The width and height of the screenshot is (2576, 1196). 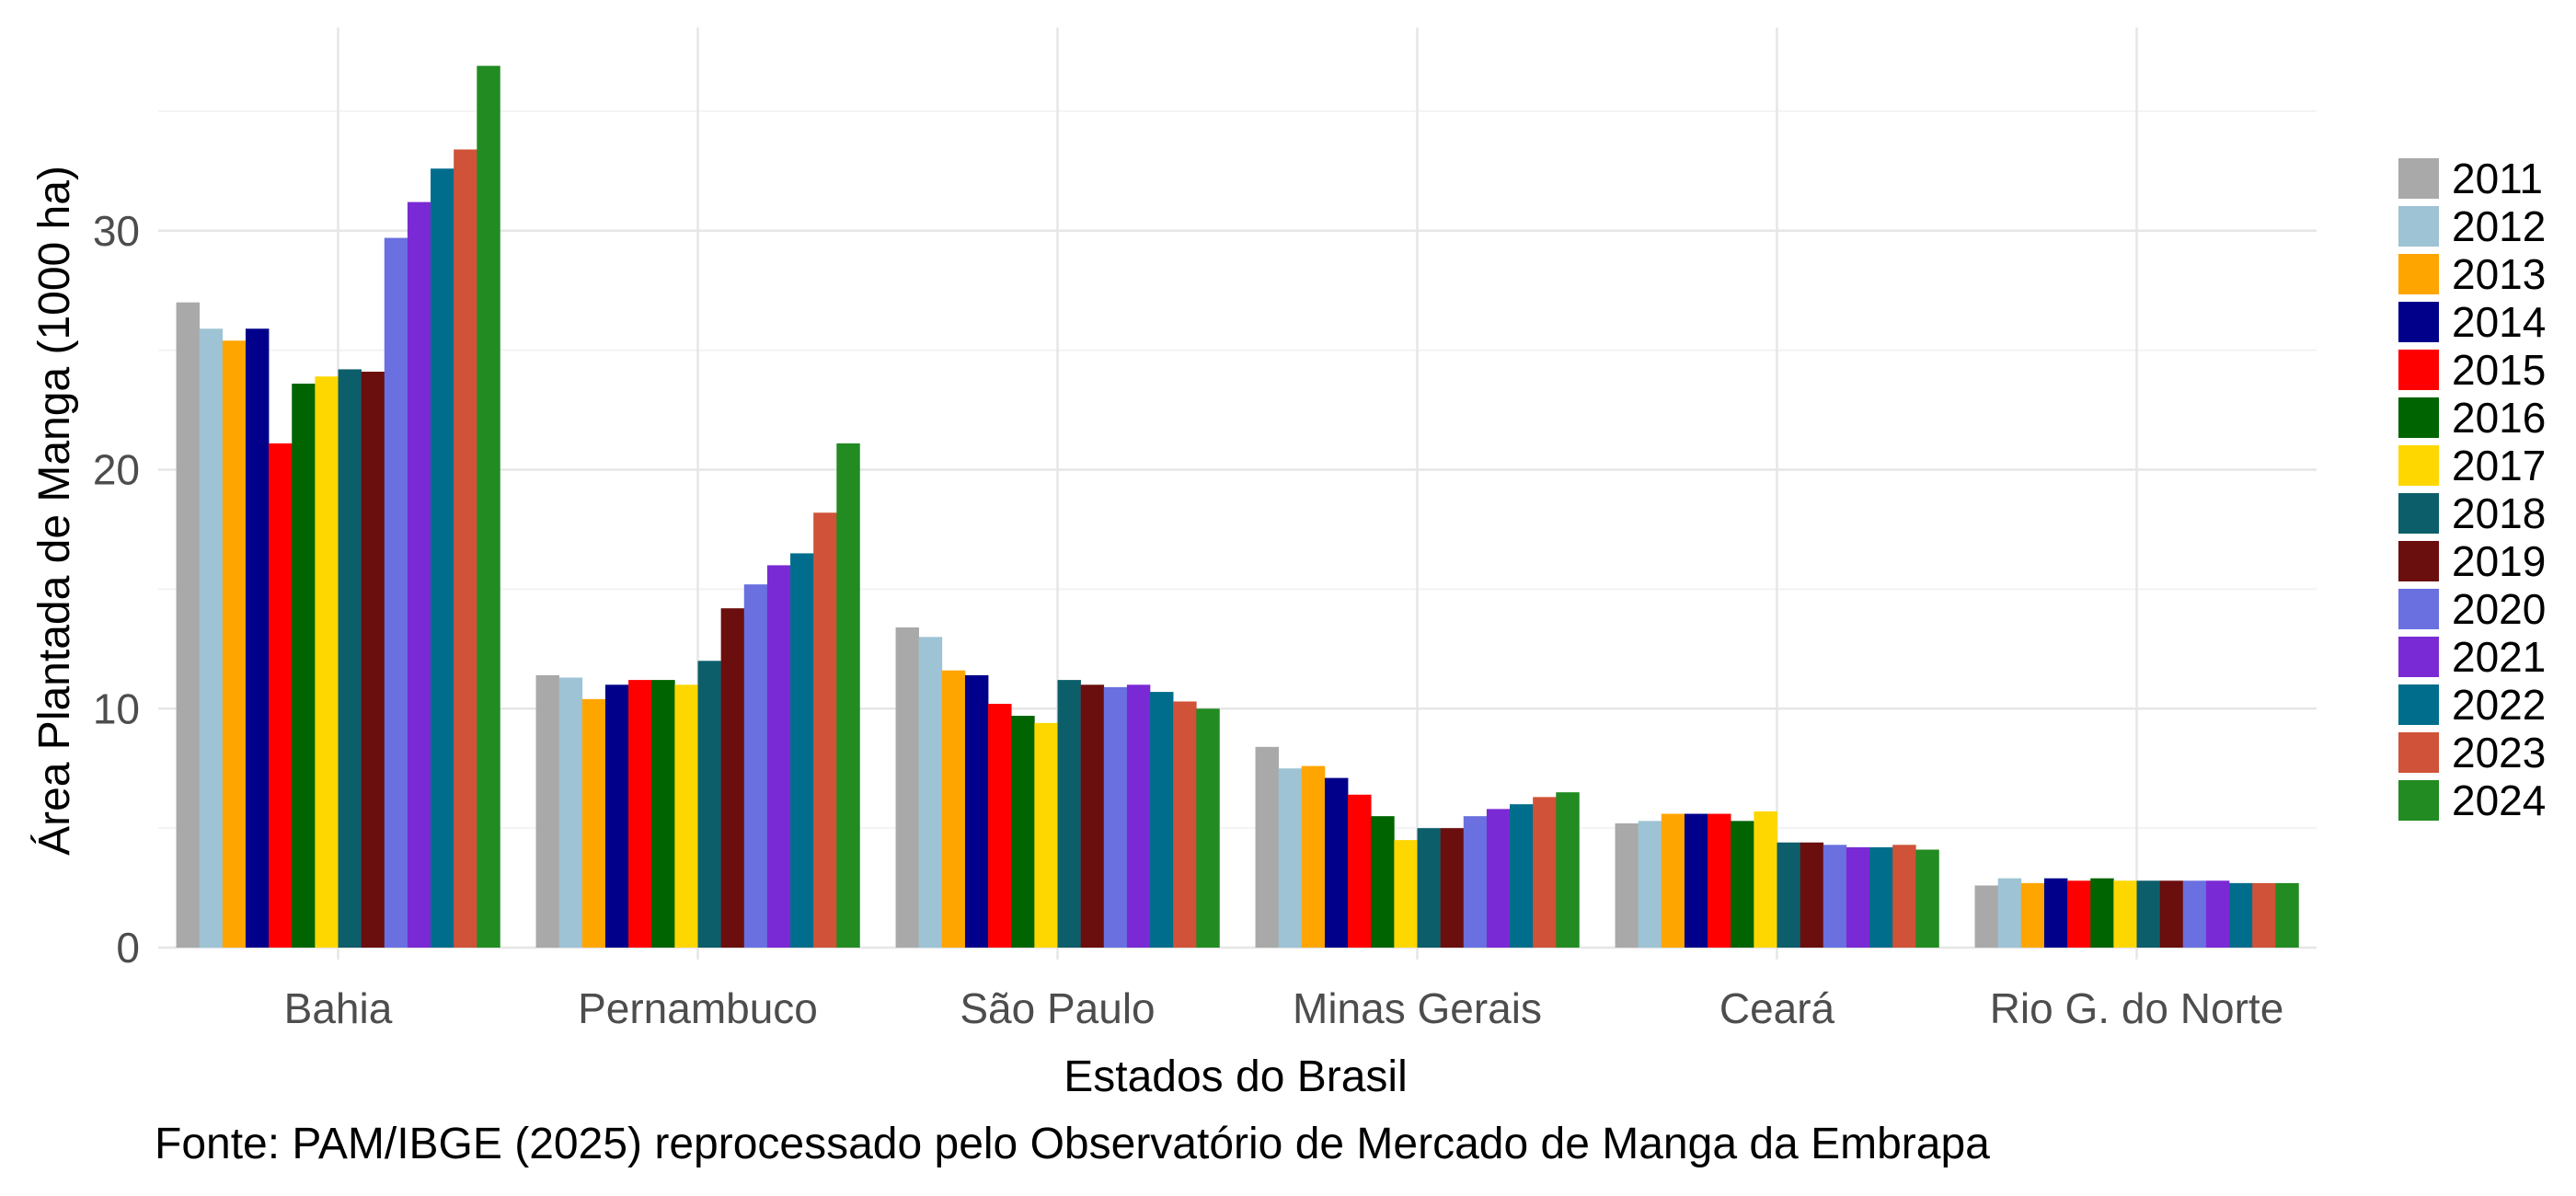 I want to click on legend-item: 2020, so click(x=2472, y=609).